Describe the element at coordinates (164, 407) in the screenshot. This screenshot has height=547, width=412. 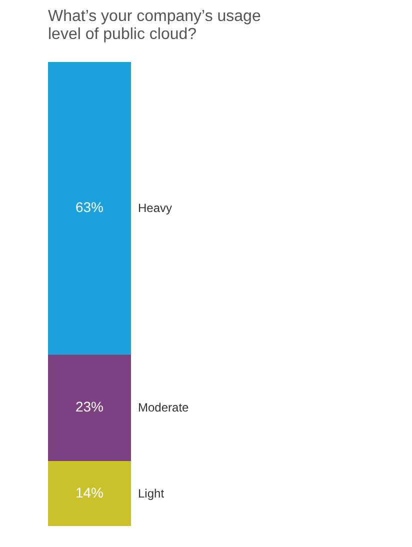
I see `series-label: Moderate` at that location.